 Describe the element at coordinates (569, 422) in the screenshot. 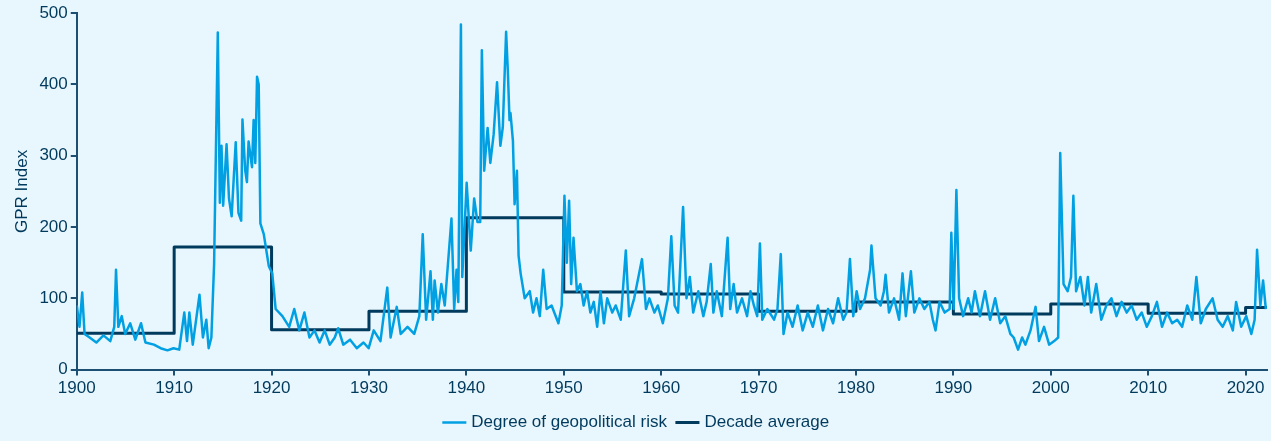

I see `legend-label: Degree of geopolitical risk` at that location.